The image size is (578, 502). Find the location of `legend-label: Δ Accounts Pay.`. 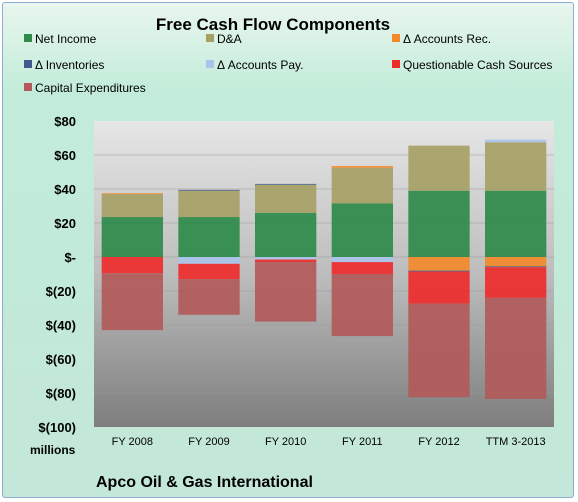

legend-label: Δ Accounts Pay. is located at coordinates (260, 65).